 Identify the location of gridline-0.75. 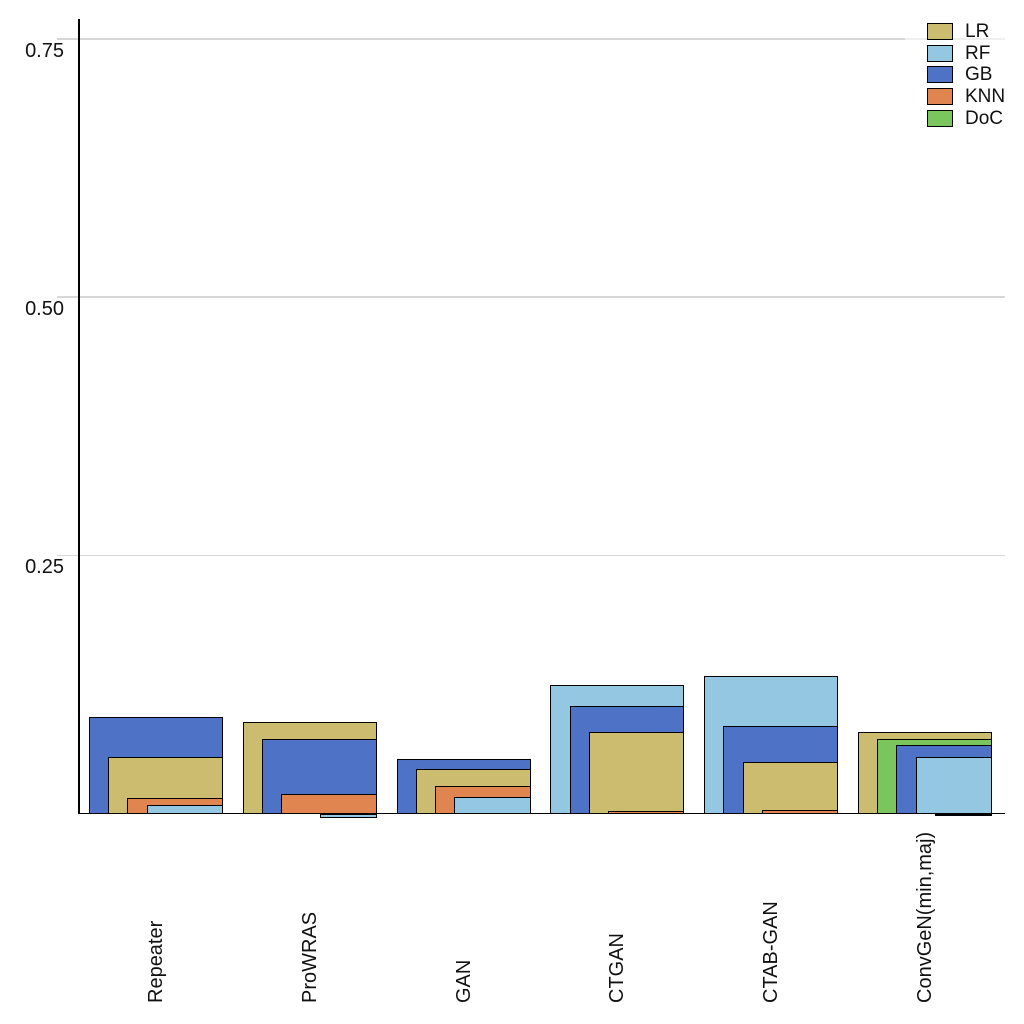
(531, 39).